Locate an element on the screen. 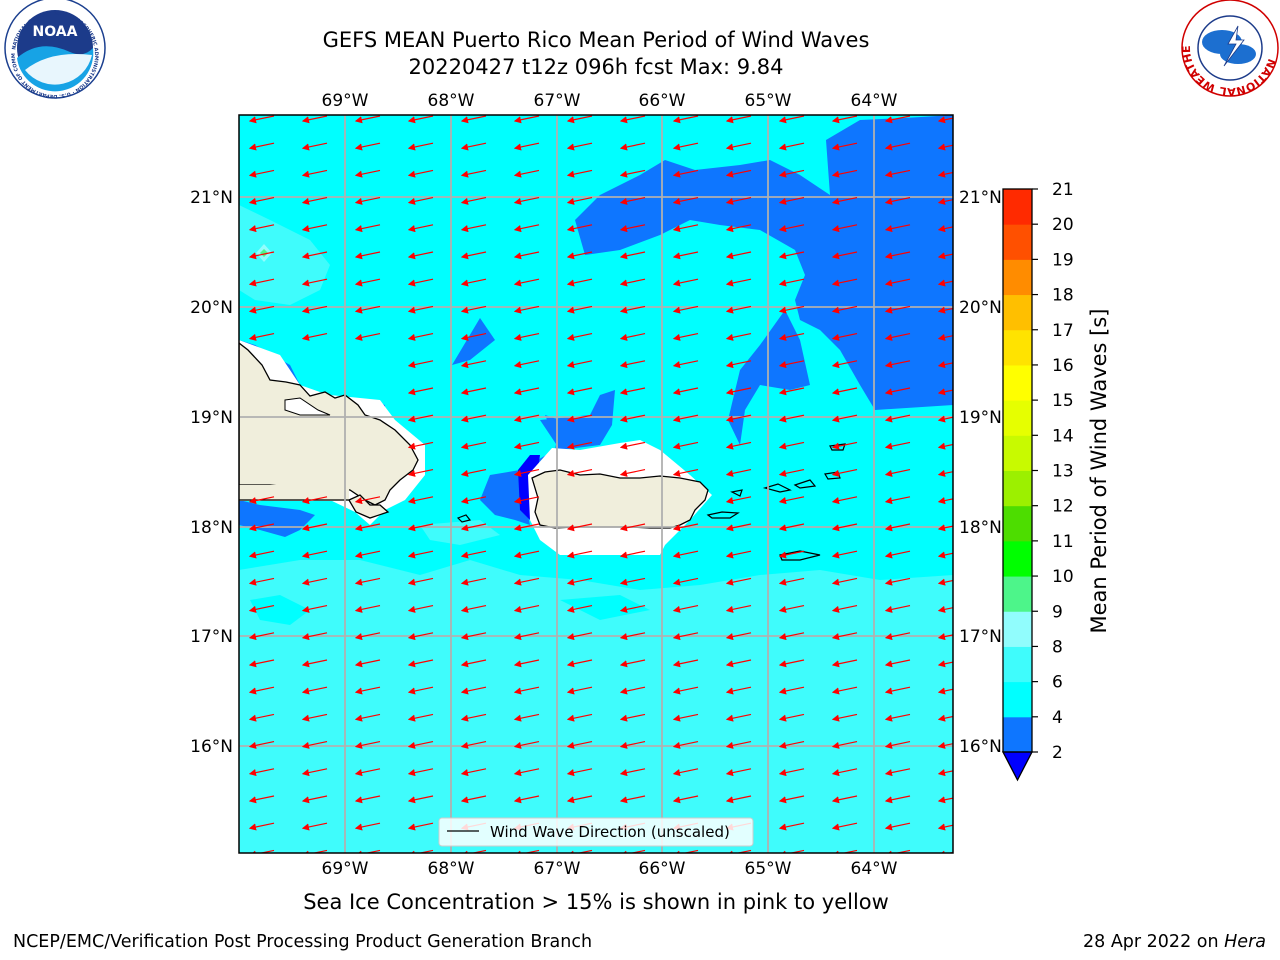  colorbar-tick-label: 15 is located at coordinates (1063, 401).